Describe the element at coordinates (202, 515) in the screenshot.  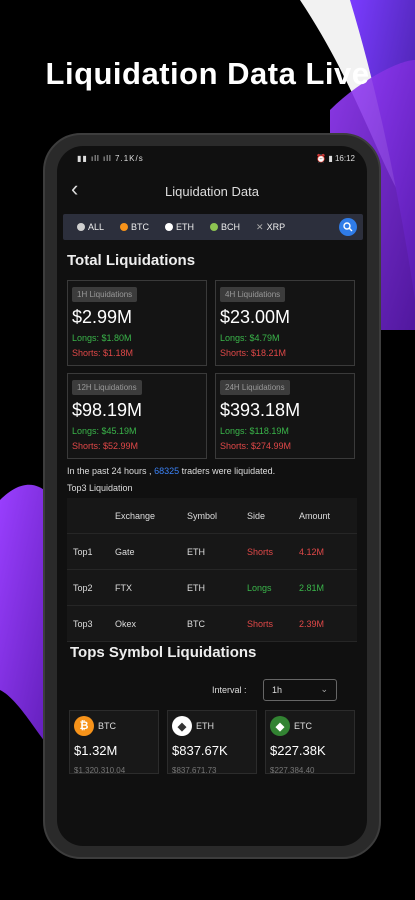
I see `header-symbol: Symbol` at that location.